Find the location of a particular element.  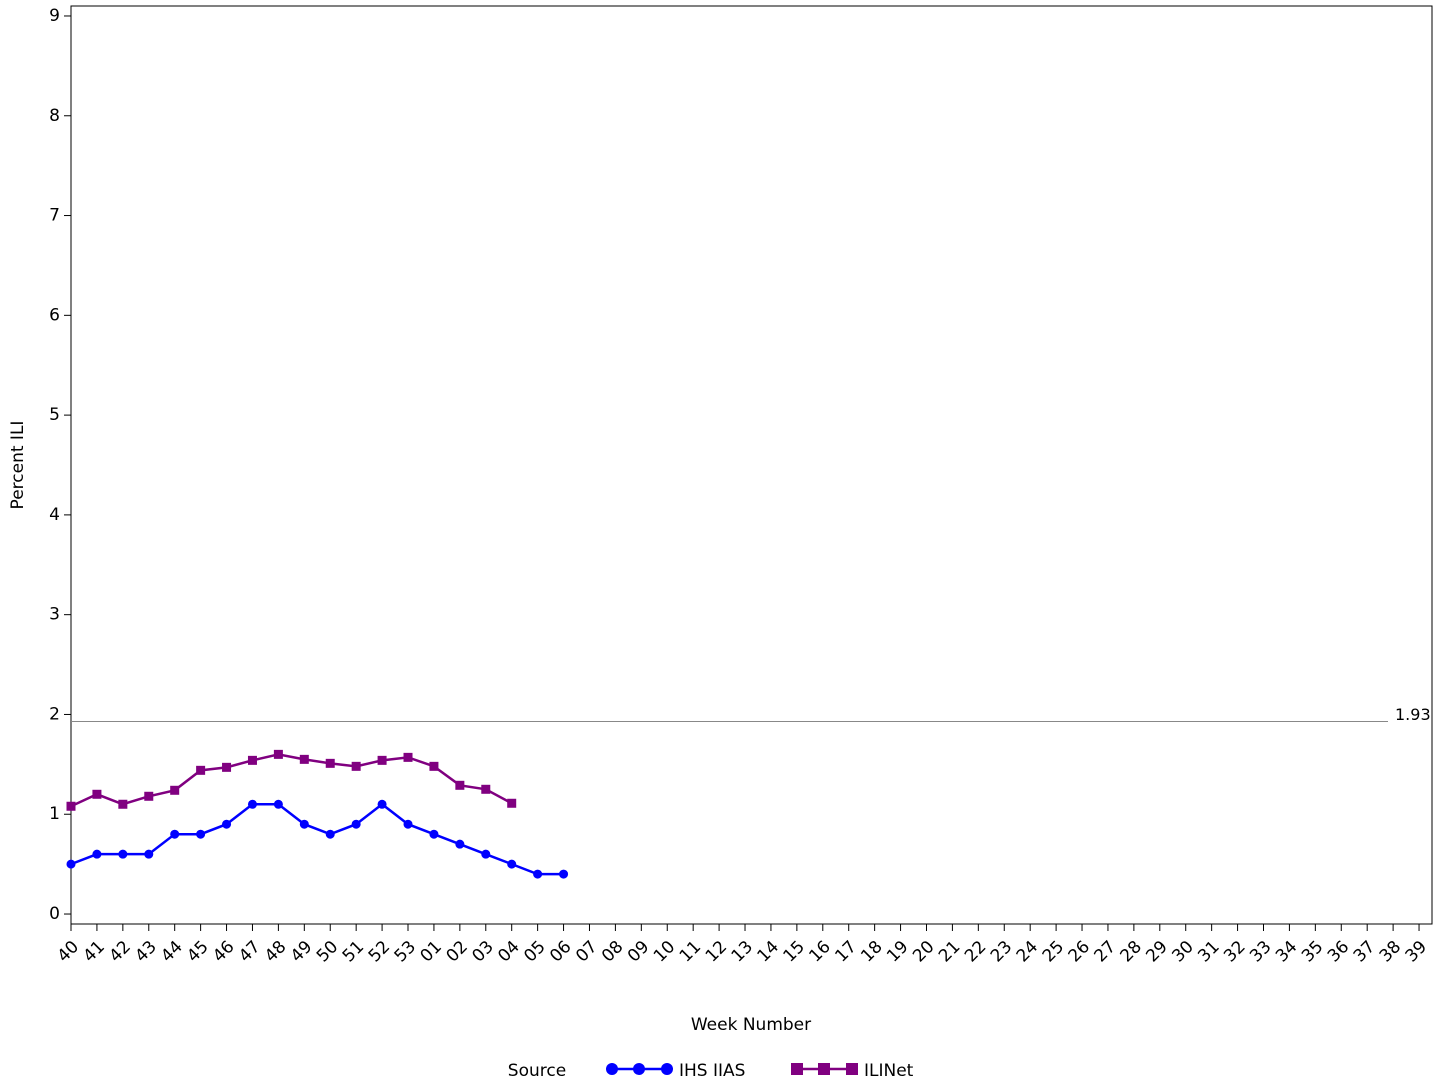

legend-title: Source is located at coordinates (537, 1071).